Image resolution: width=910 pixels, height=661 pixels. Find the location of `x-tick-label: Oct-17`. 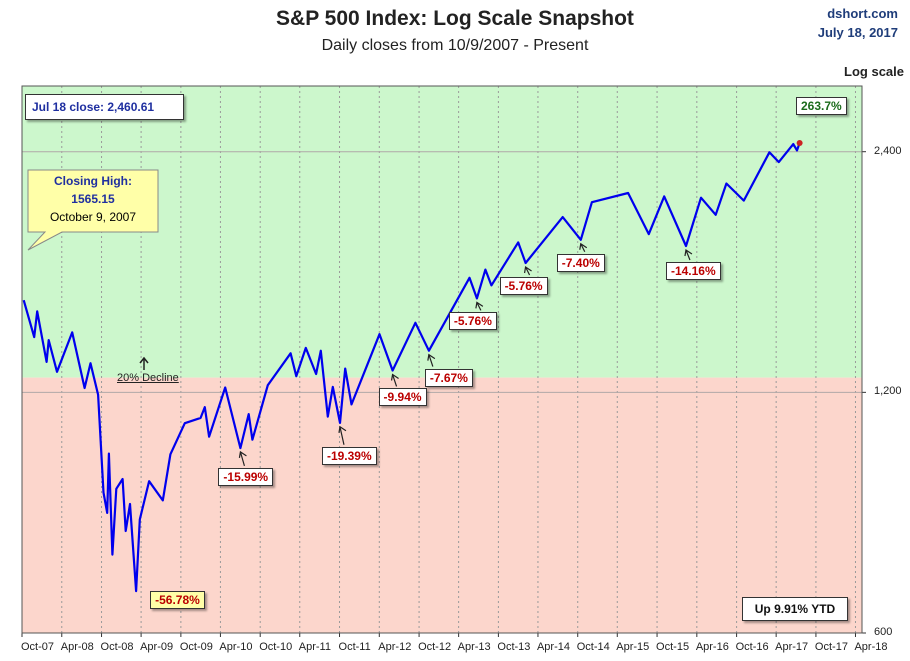

x-tick-label: Oct-17 is located at coordinates (831, 647).